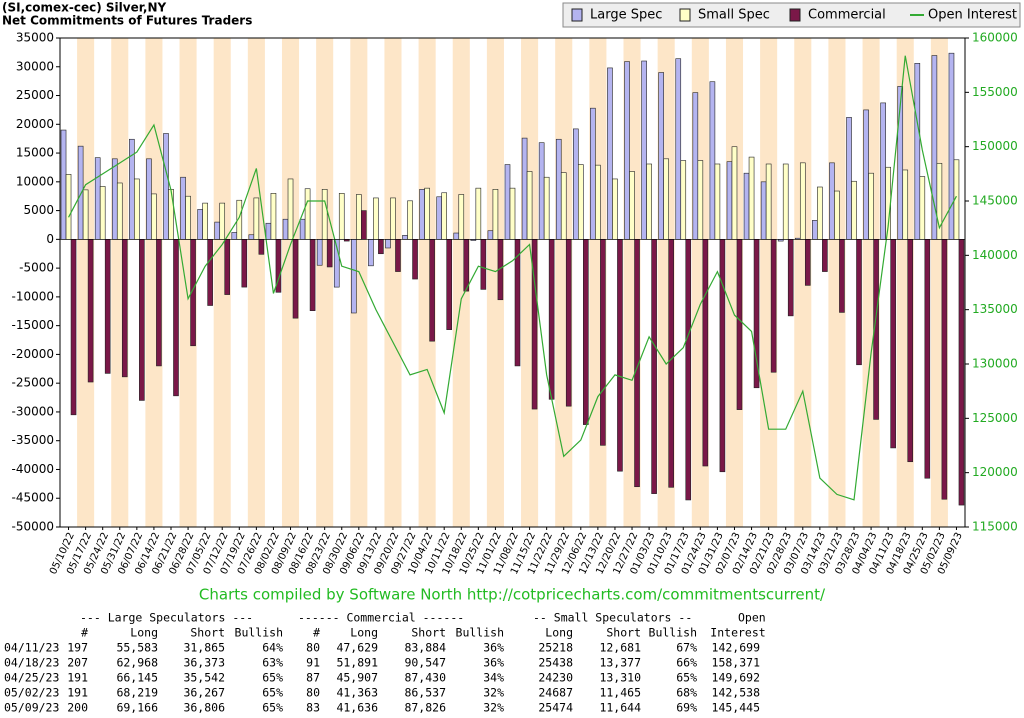 The image size is (1024, 718). Describe the element at coordinates (35, 153) in the screenshot. I see `y-tick-label: 15000` at that location.